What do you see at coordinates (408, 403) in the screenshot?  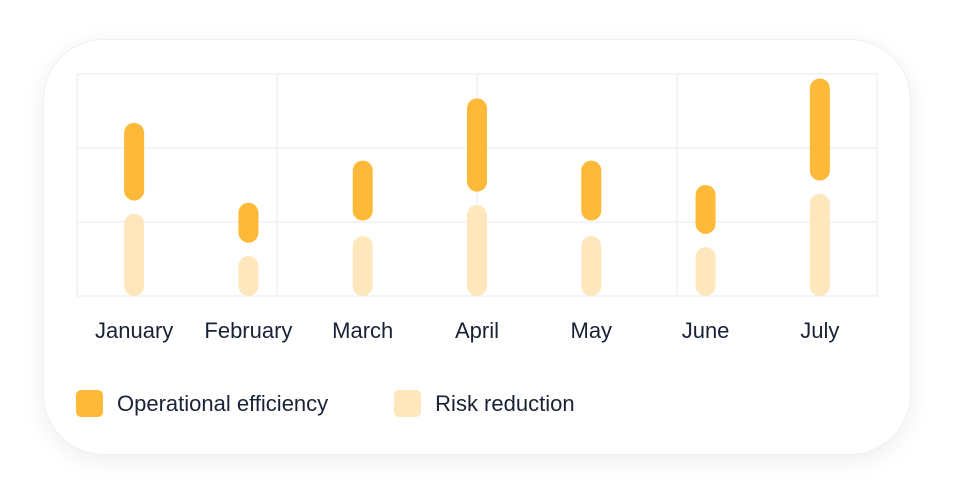 I see `legend-swatch-risk` at bounding box center [408, 403].